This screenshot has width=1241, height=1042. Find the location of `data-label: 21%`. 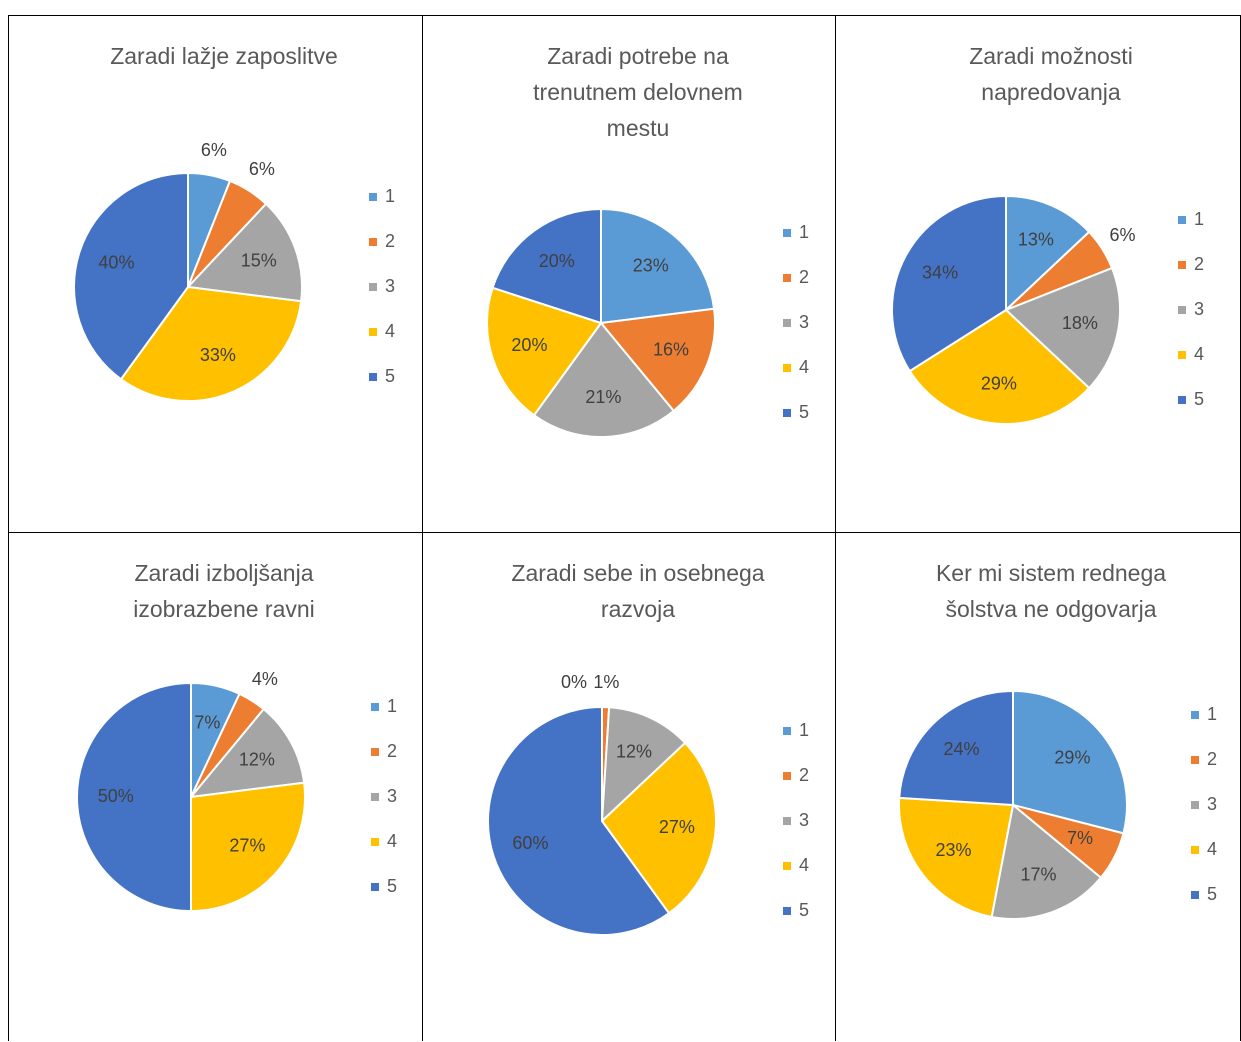

data-label: 21% is located at coordinates (603, 397).